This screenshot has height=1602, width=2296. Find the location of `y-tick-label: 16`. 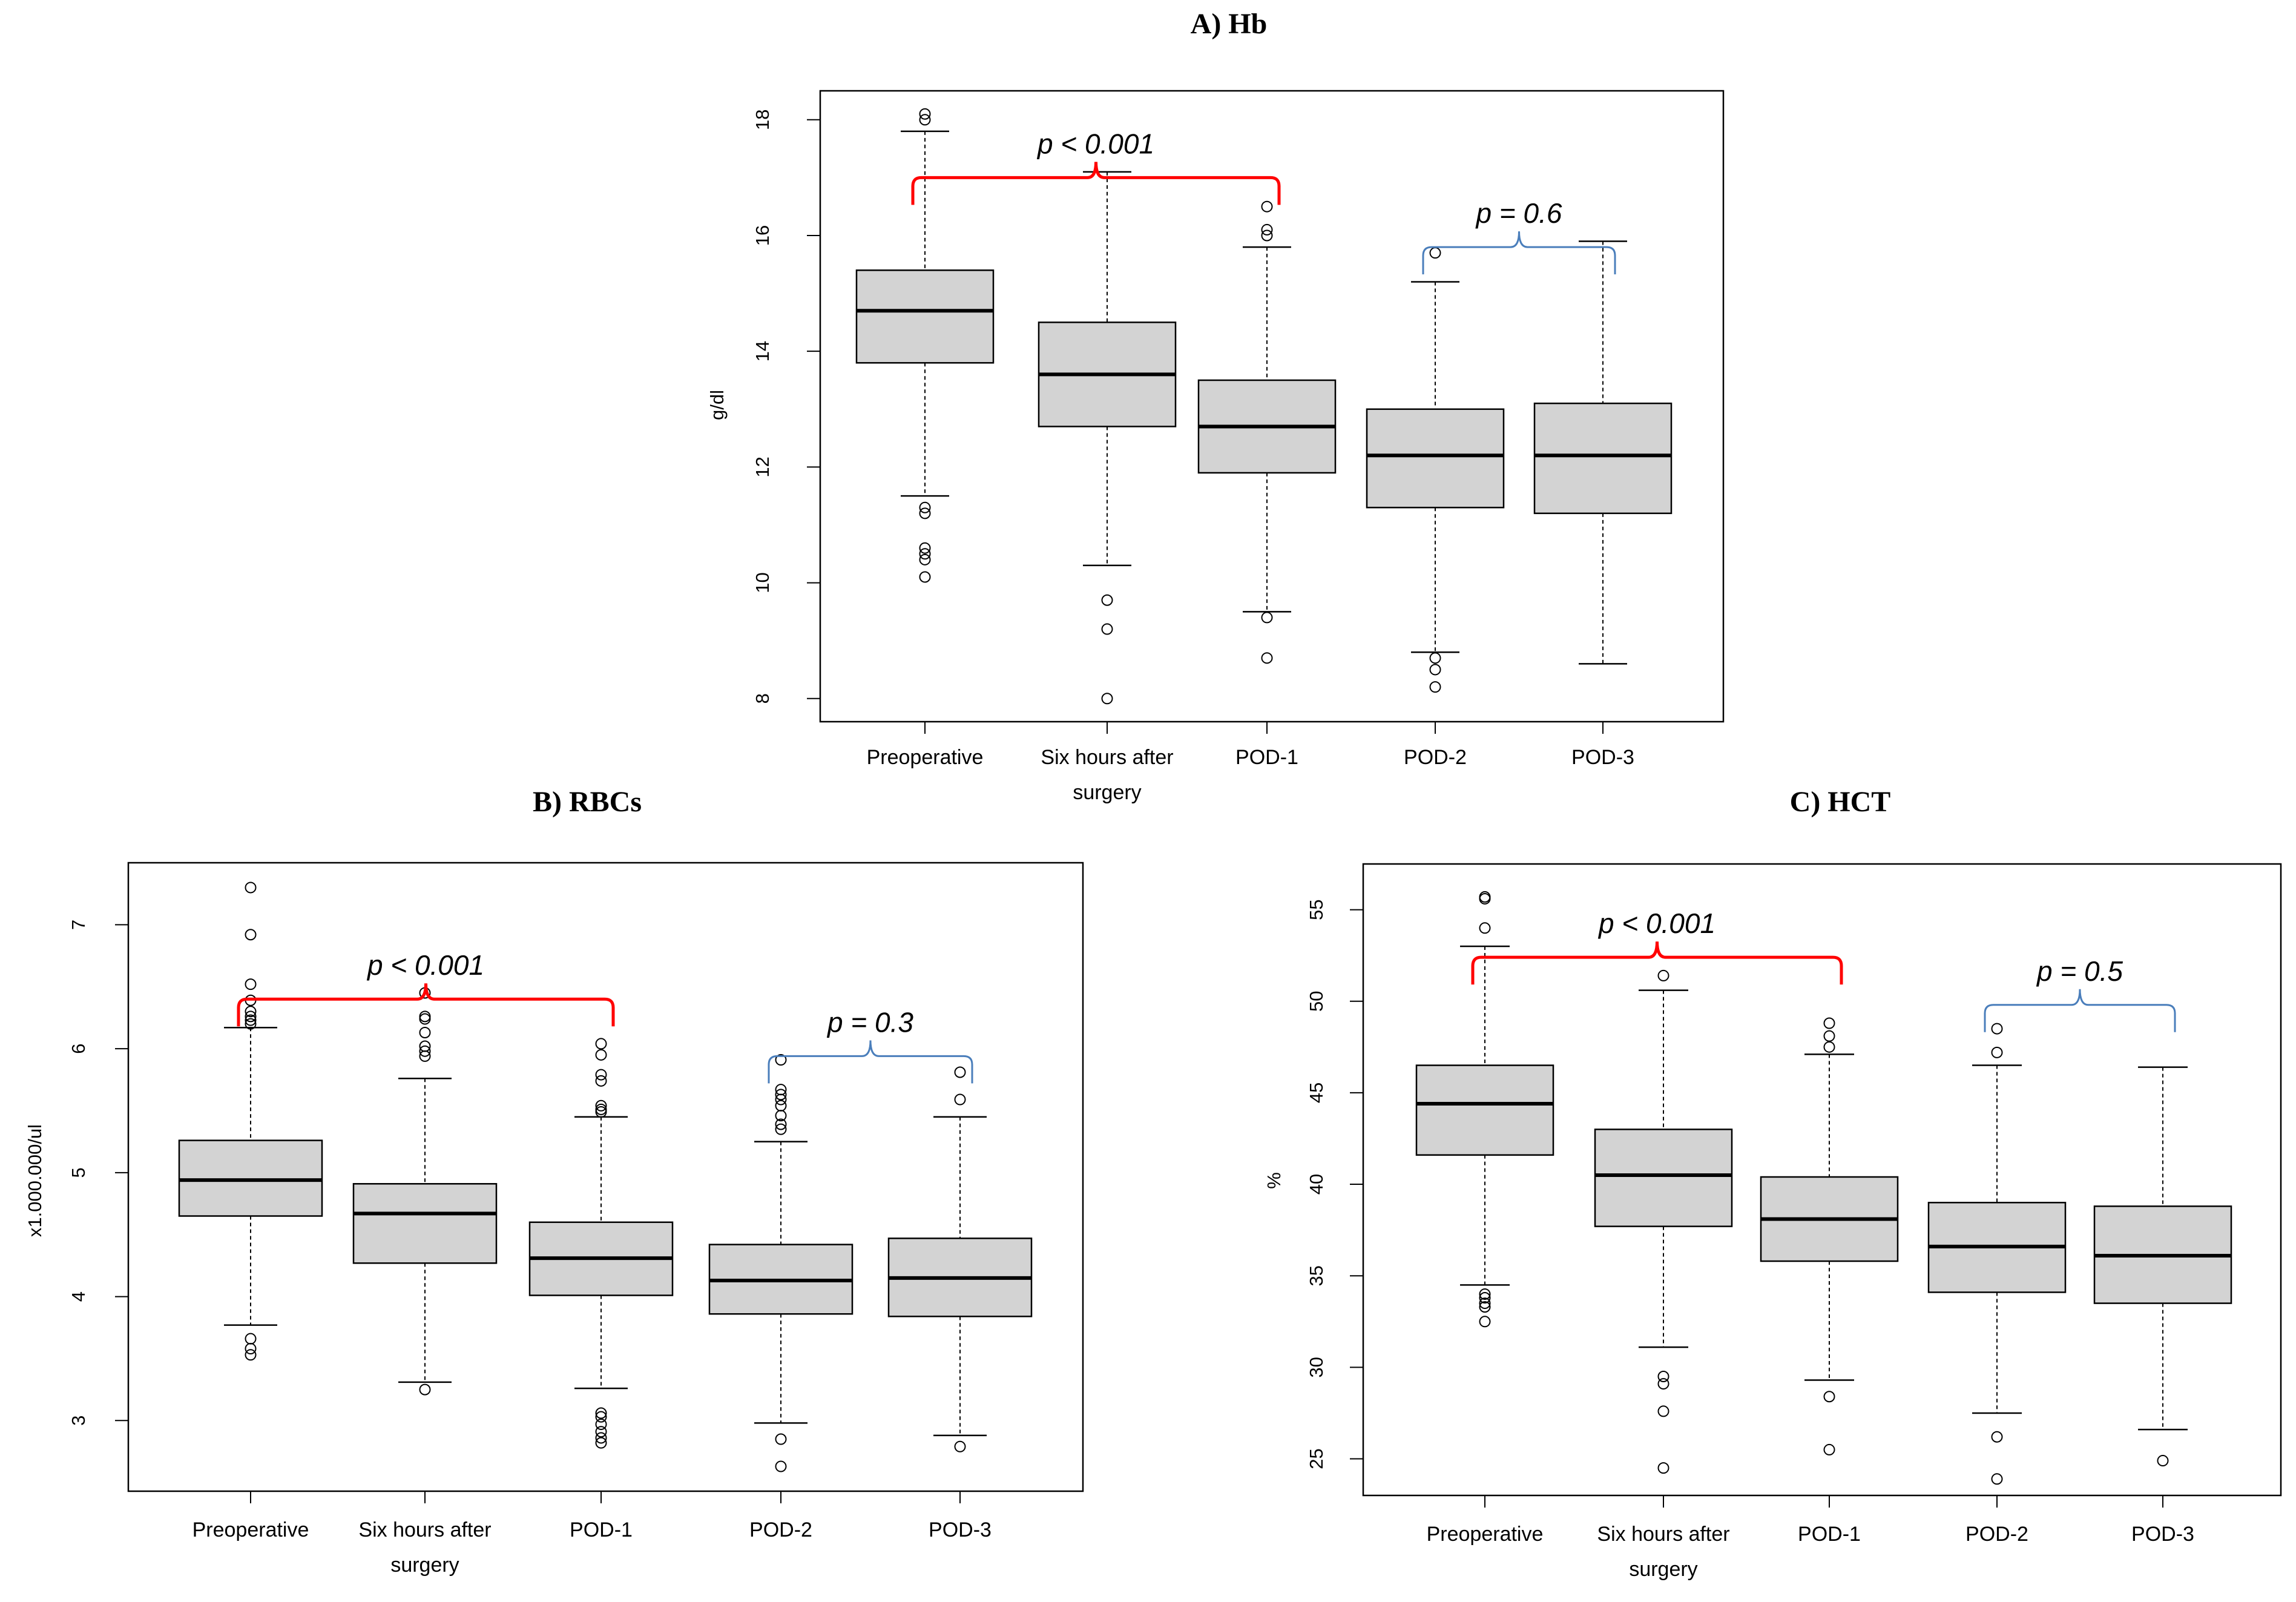

y-tick-label: 16 is located at coordinates (763, 236).